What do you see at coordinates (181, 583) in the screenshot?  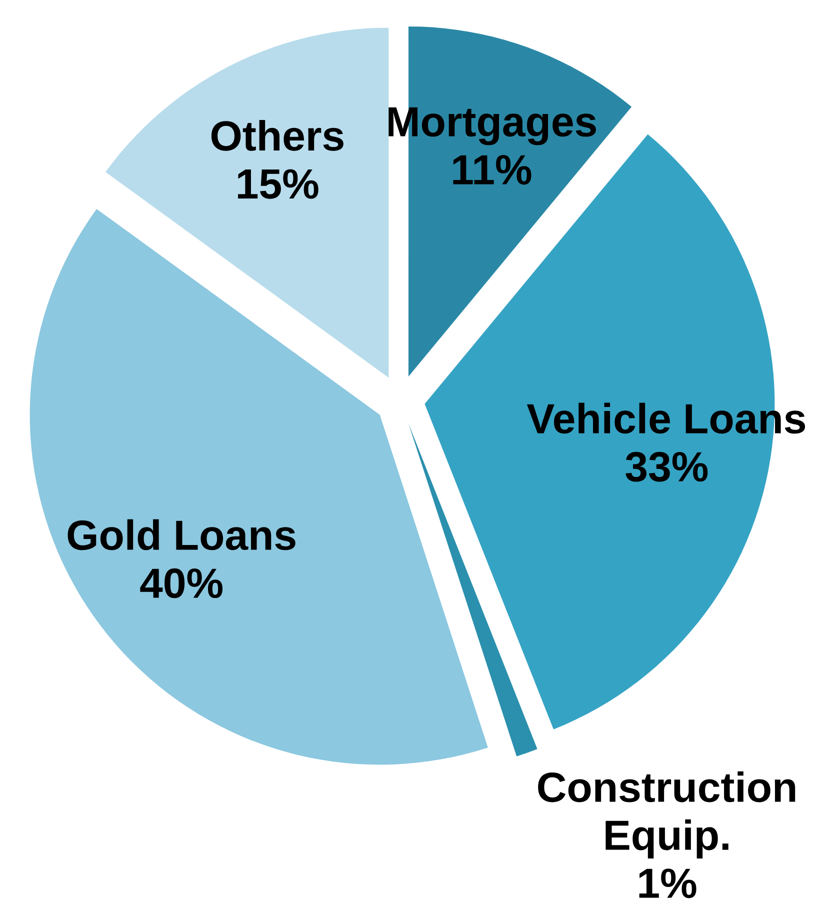 I see `data-label: 40%` at bounding box center [181, 583].